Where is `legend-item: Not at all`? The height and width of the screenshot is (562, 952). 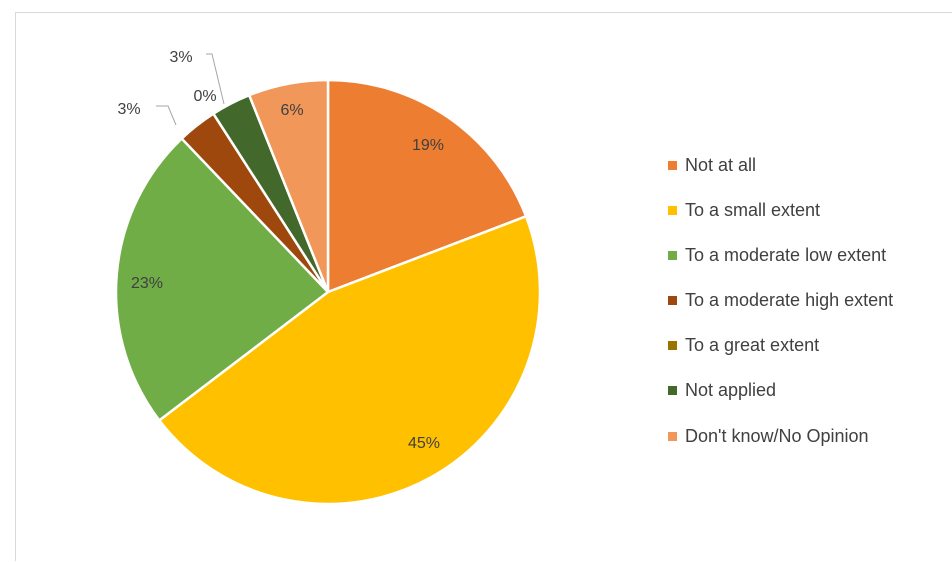
legend-item: Not at all is located at coordinates (810, 165).